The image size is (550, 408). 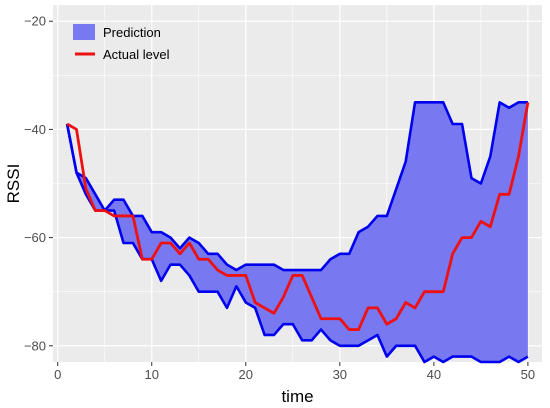 I want to click on y-axis: −20 −40 −60 −80, so click(x=38, y=183).